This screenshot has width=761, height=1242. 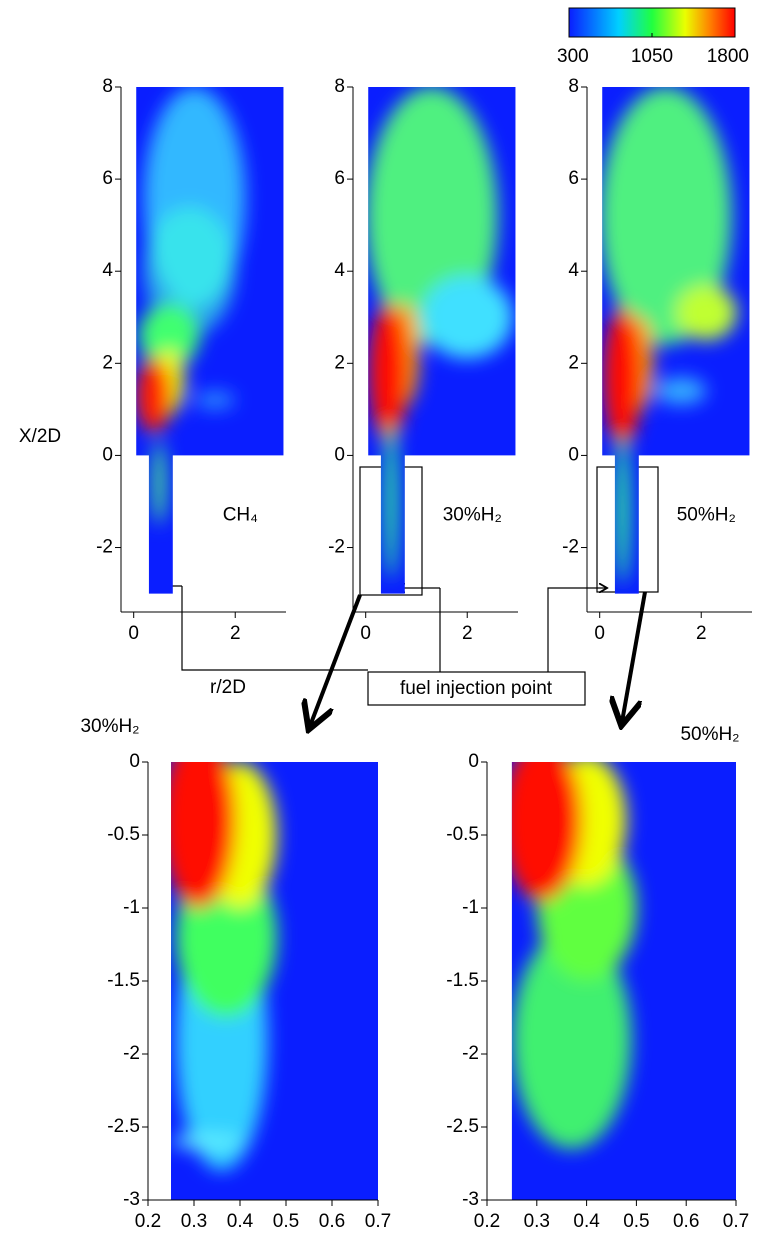 I want to click on annotation: 50%H₂, so click(x=706, y=514).